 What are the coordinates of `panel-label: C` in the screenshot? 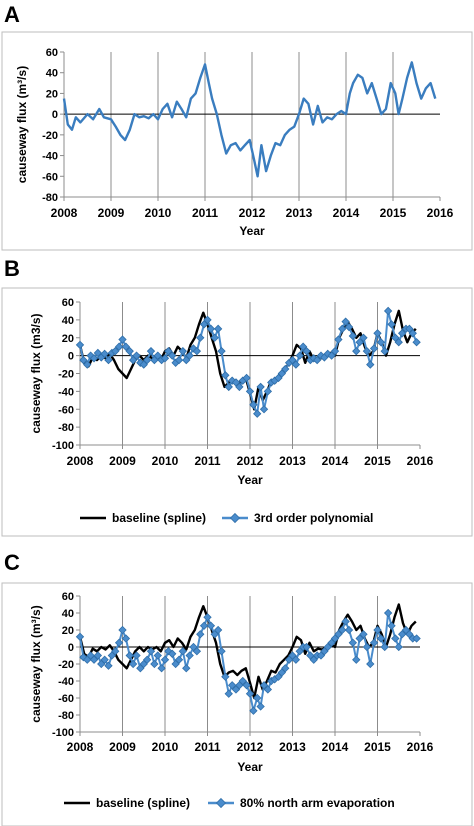 It's located at (12, 562).